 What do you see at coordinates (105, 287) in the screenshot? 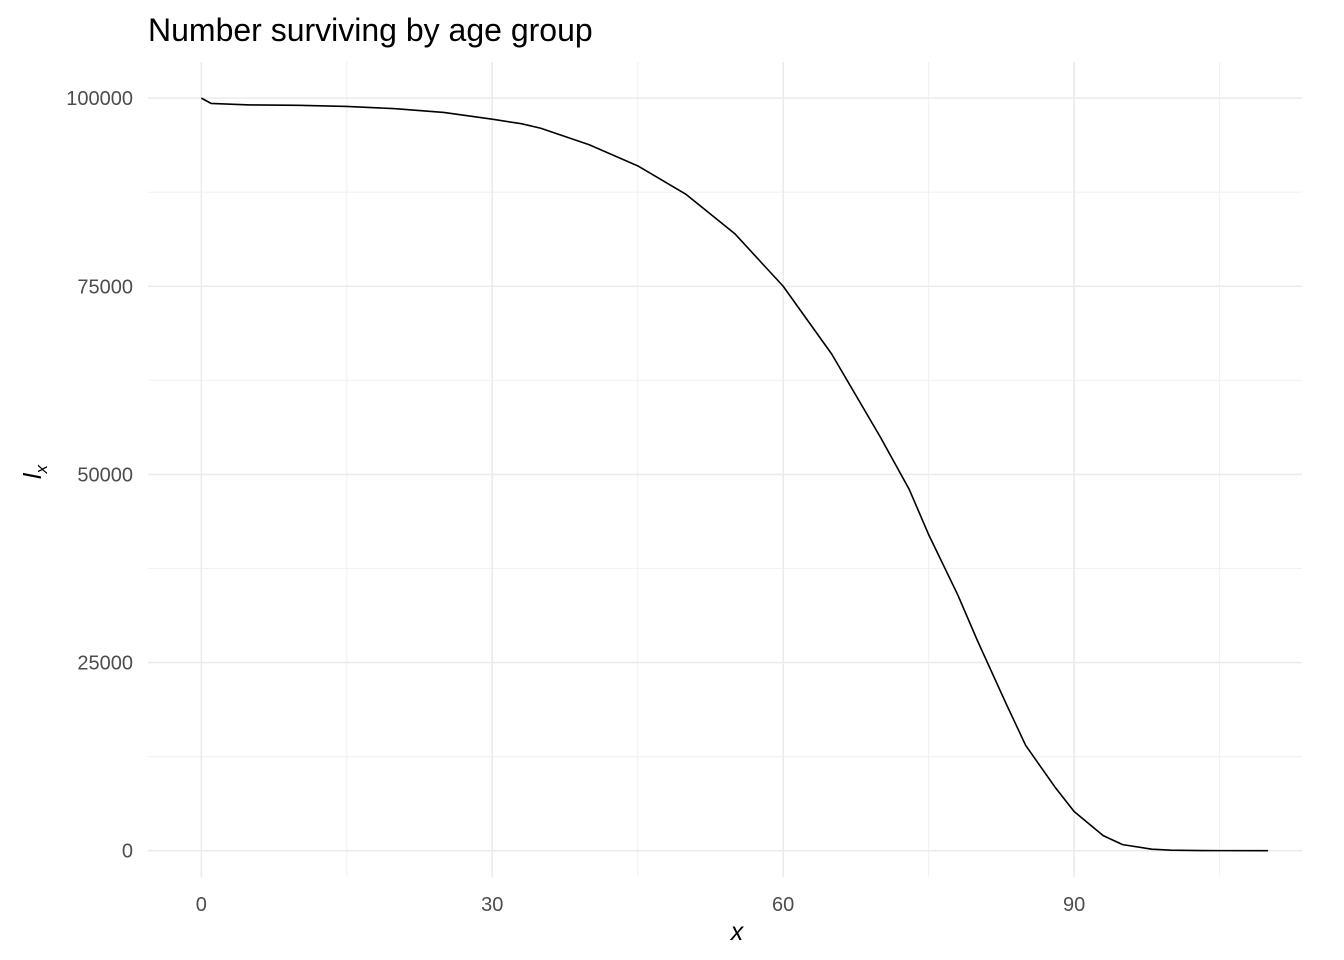
I see `y-tick-label: 75000` at bounding box center [105, 287].